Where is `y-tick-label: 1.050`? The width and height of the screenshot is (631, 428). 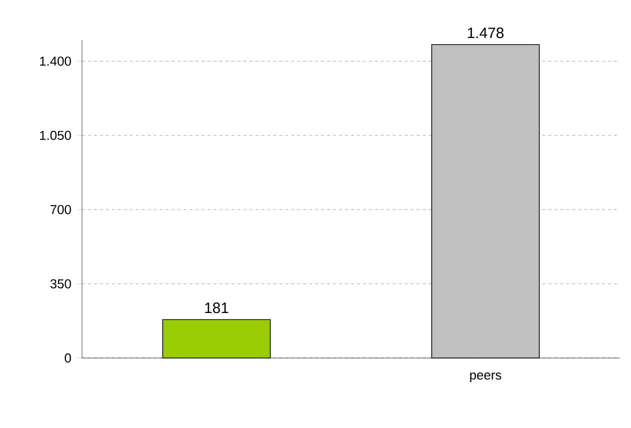 y-tick-label: 1.050 is located at coordinates (55, 135).